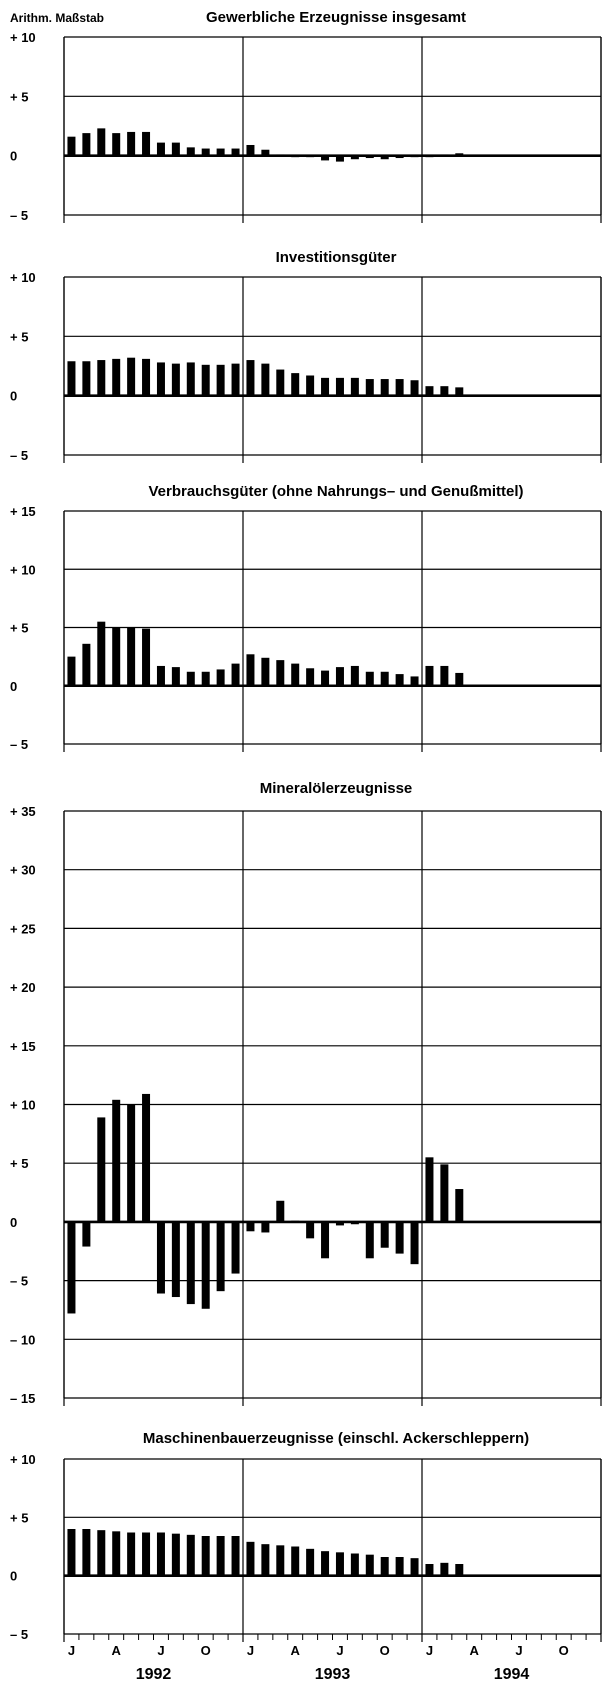 This screenshot has height=1687, width=609. Describe the element at coordinates (512, 1674) in the screenshot. I see `year-label: 1994` at that location.